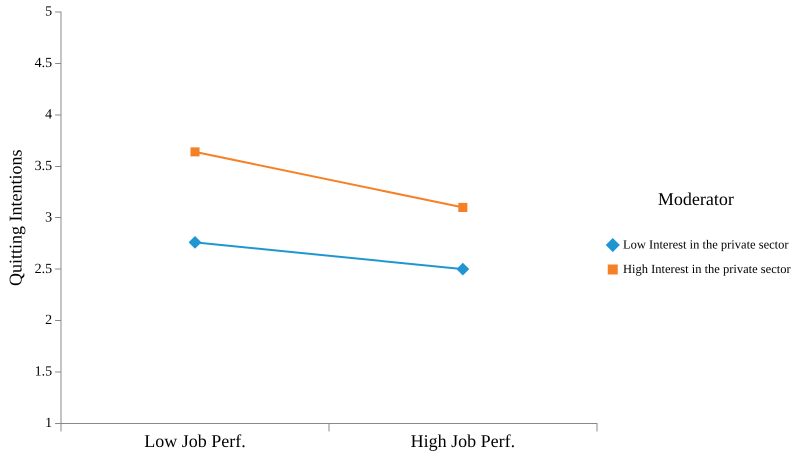 The height and width of the screenshot is (455, 805). Describe the element at coordinates (48, 320) in the screenshot. I see `y-tick-label: 2` at that location.